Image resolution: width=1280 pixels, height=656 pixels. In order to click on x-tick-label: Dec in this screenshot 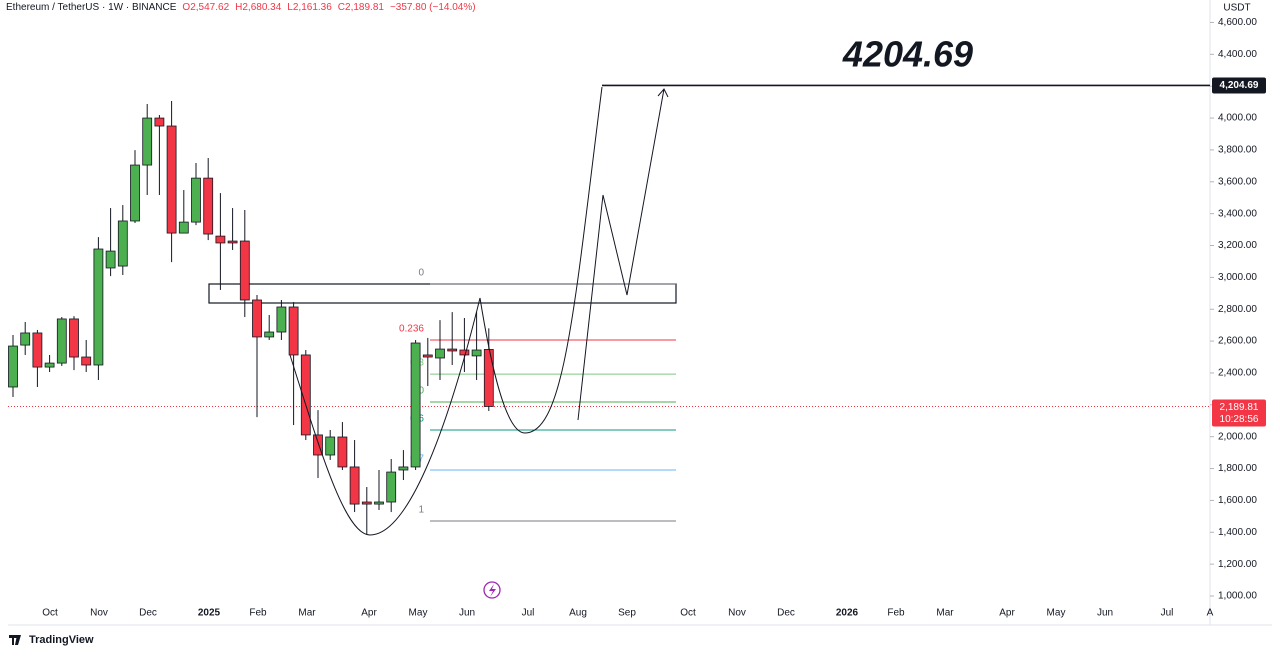, I will do `click(786, 613)`.